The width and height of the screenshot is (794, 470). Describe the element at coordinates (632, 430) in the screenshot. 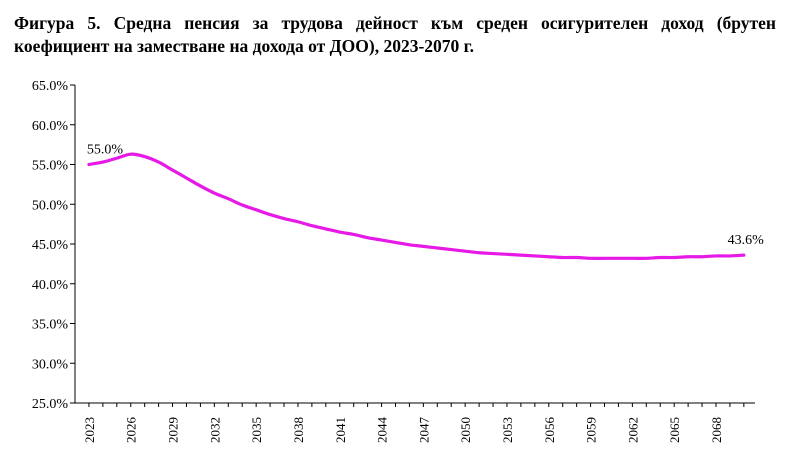

I see `x-tick-label: 2062` at that location.